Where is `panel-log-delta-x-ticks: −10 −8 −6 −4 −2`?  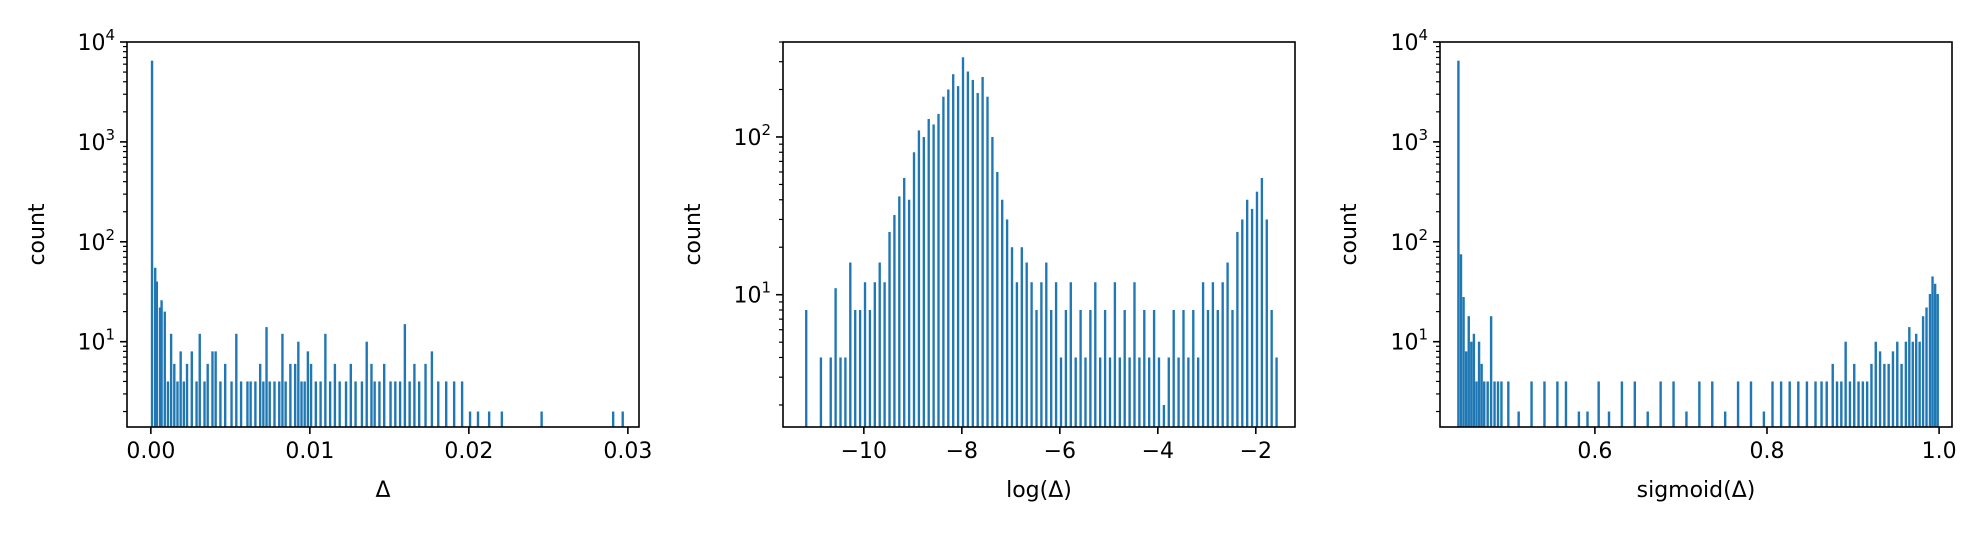
panel-log-delta-x-ticks: −10 −8 −6 −4 −2 is located at coordinates (1056, 445).